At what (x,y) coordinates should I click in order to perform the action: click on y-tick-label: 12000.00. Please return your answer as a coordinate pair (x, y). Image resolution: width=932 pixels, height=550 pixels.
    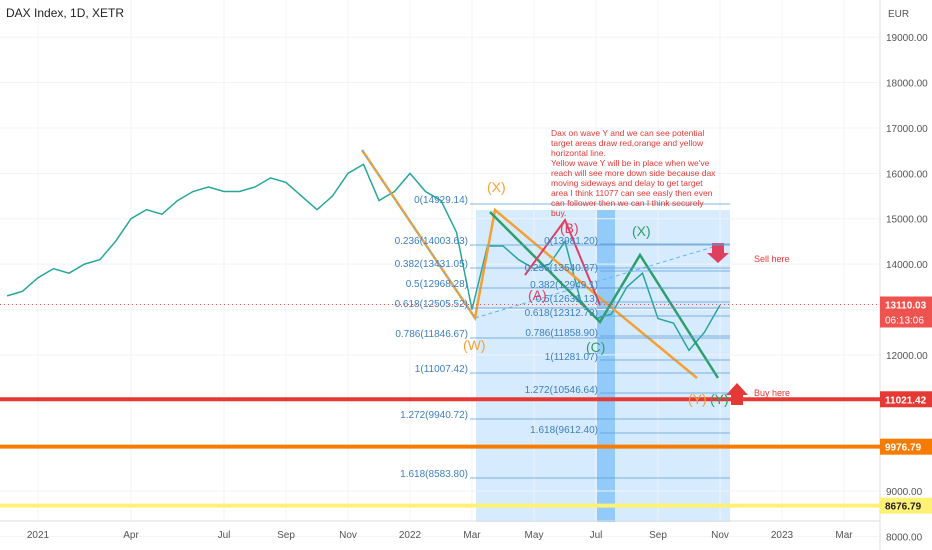
    Looking at the image, I should click on (907, 356).